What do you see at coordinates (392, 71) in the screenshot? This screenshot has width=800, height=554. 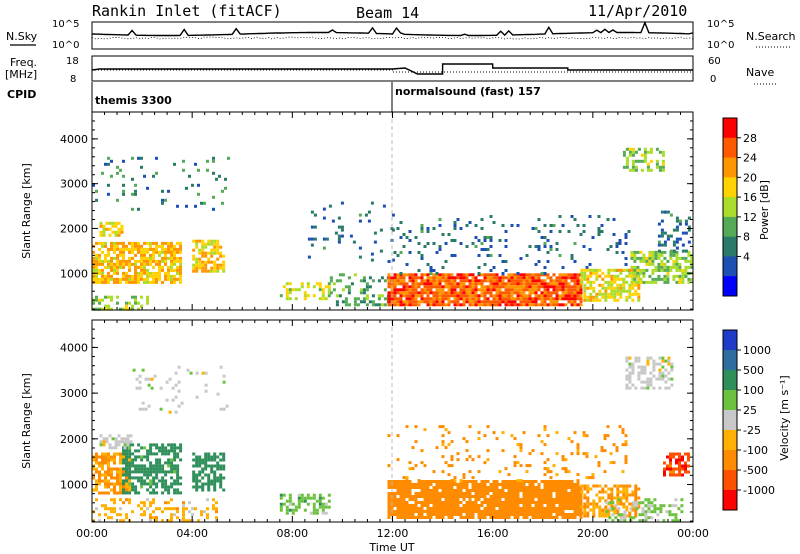 I see `nave-series-line` at bounding box center [392, 71].